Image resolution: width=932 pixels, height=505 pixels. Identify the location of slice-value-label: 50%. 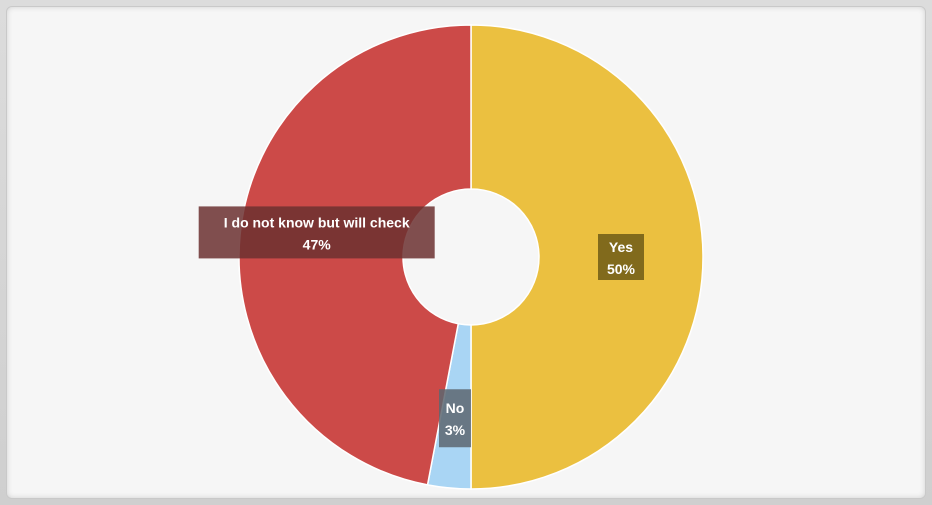
(621, 269).